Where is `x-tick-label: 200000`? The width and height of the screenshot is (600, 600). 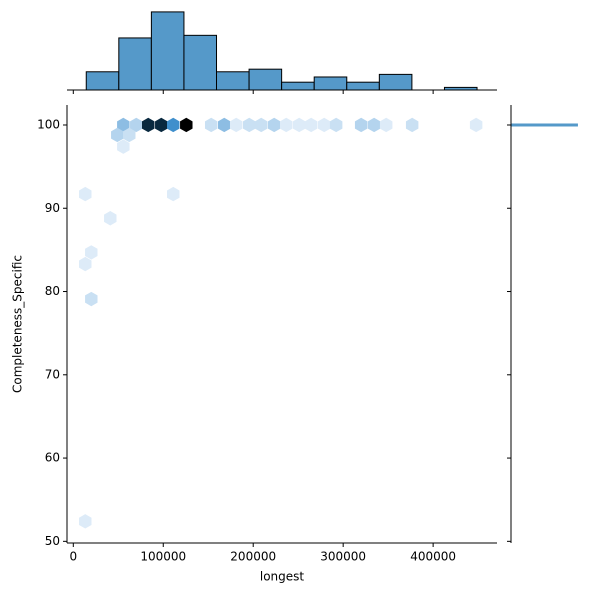
x-tick-label: 200000 is located at coordinates (253, 557).